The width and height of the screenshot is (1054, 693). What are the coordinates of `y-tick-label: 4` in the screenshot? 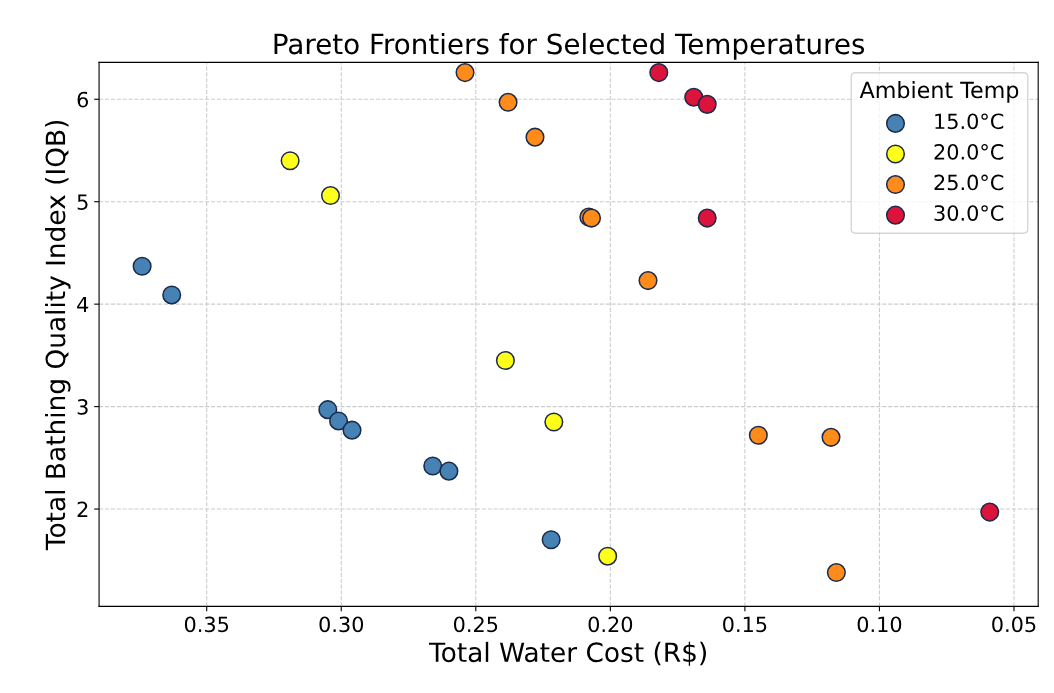 It's located at (83, 304).